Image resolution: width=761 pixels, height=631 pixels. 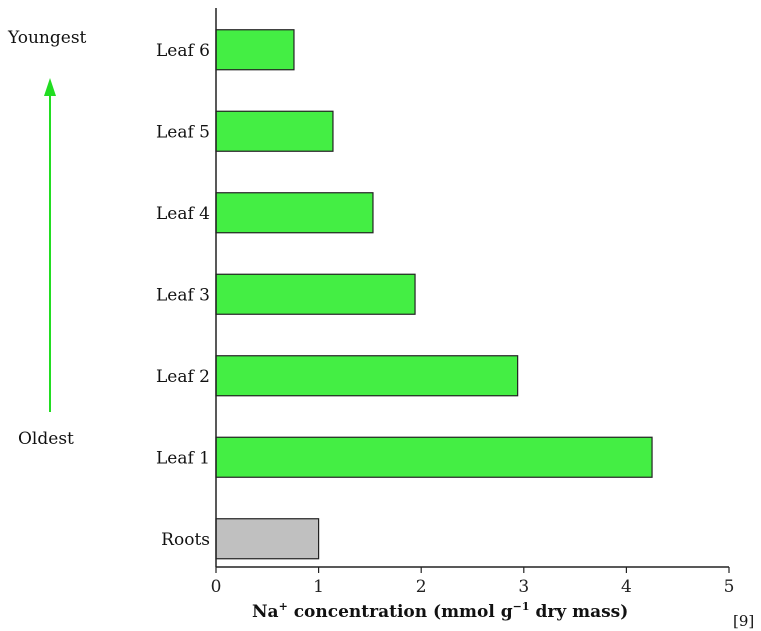 What do you see at coordinates (523, 587) in the screenshot?
I see `x-tick-label-3: 3` at bounding box center [523, 587].